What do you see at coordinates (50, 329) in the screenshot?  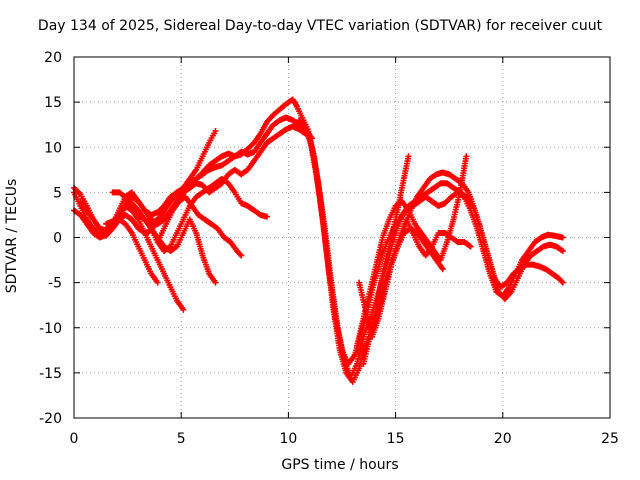 I see `y-tick-label: -10` at bounding box center [50, 329].